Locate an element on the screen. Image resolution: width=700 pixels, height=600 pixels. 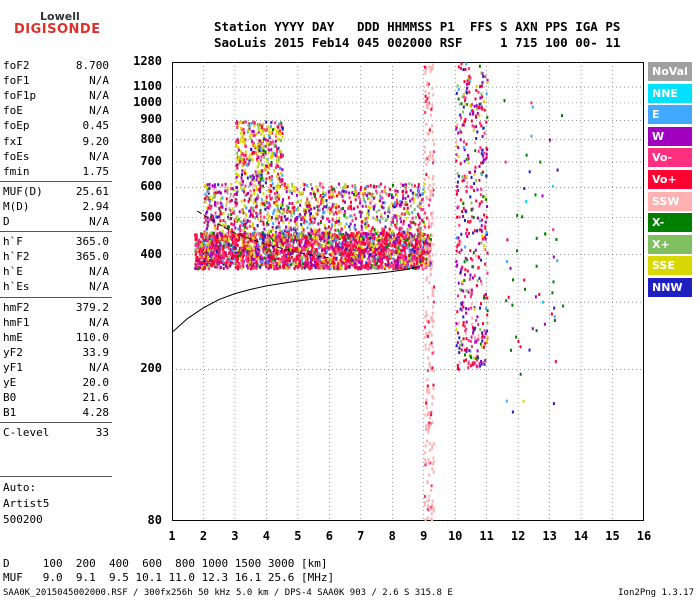
param-key: foEp is located at coordinates (16, 126).